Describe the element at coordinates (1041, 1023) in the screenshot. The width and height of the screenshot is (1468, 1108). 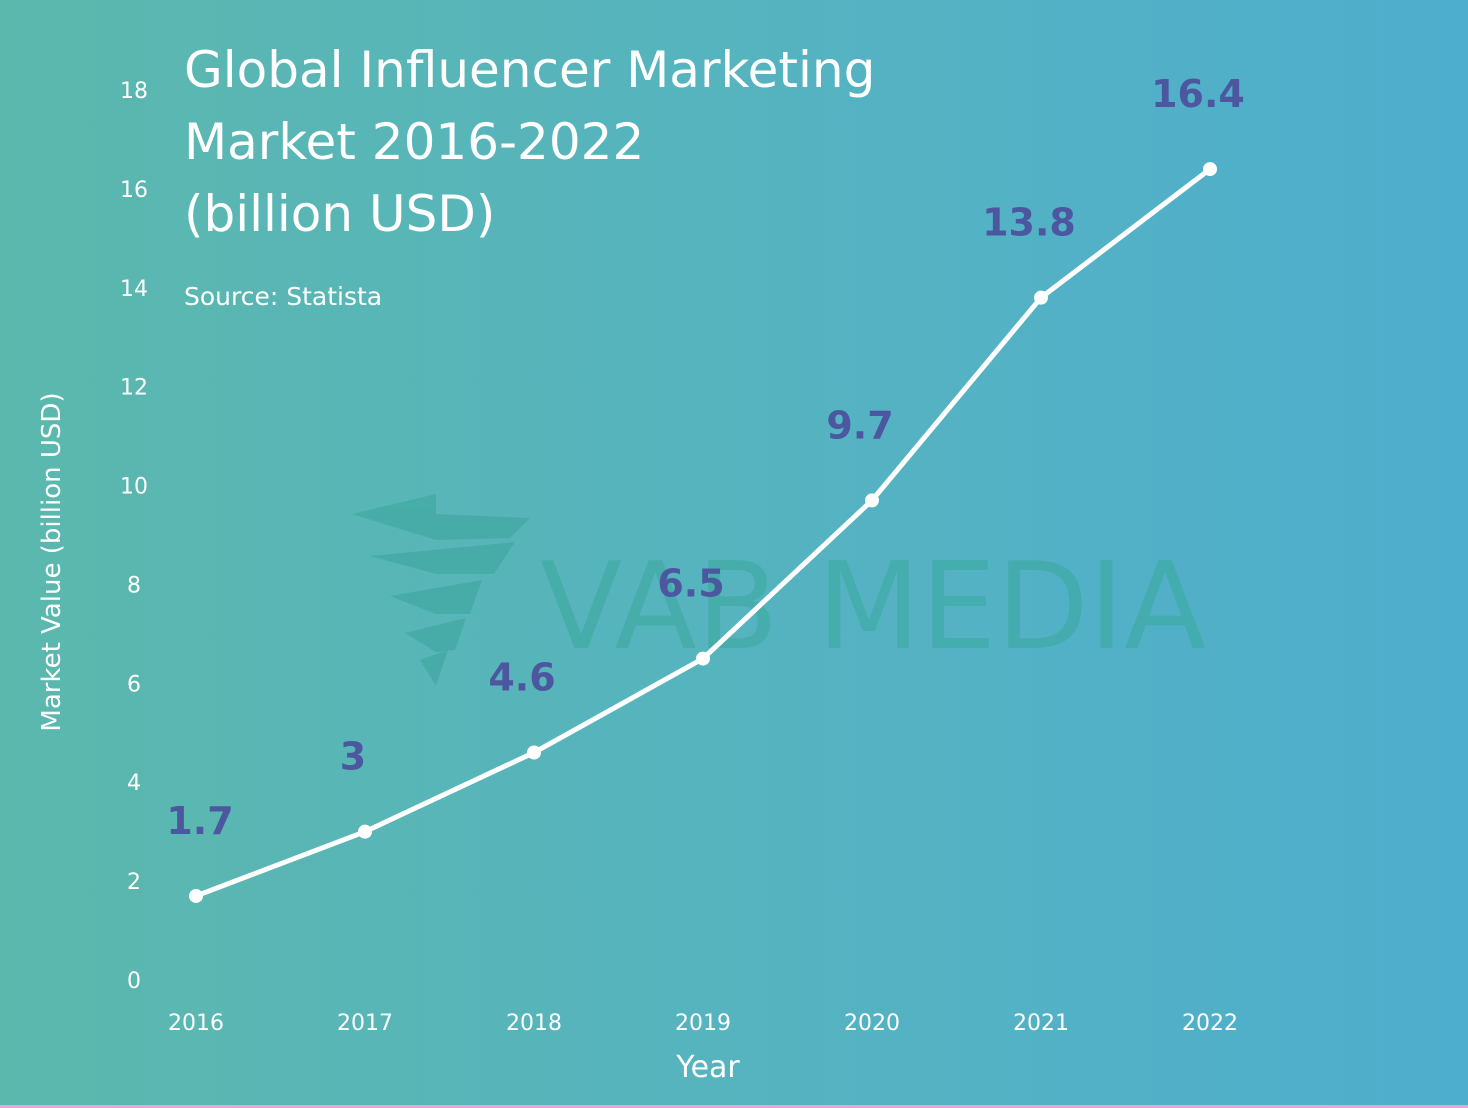
I see `x-tick-label: 2021` at that location.